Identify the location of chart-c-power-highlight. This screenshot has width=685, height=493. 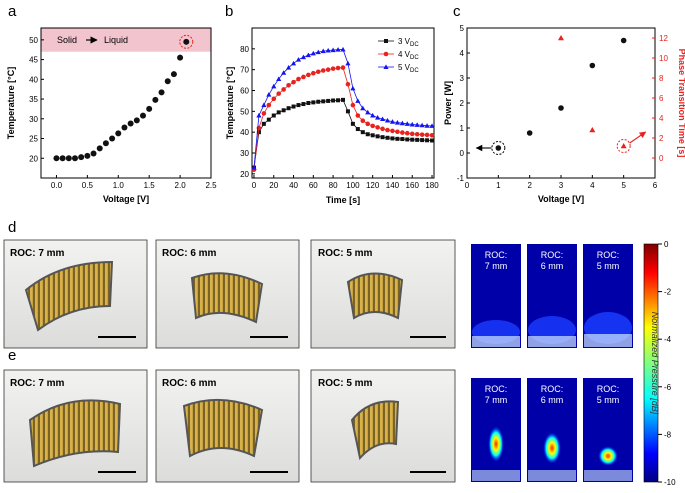
(498, 148).